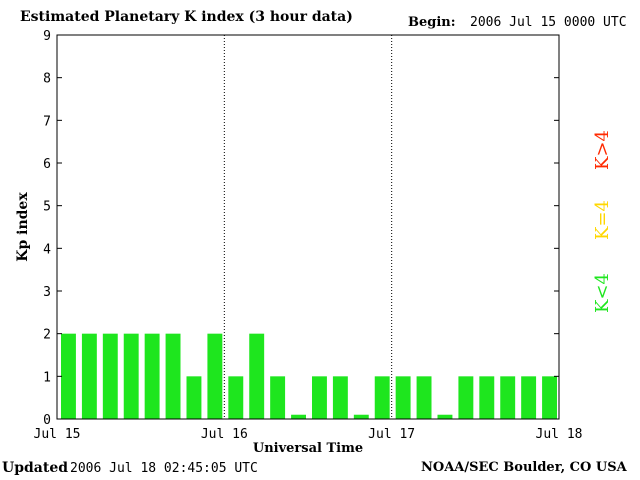  What do you see at coordinates (47, 164) in the screenshot?
I see `y-tick-label: 6` at bounding box center [47, 164].